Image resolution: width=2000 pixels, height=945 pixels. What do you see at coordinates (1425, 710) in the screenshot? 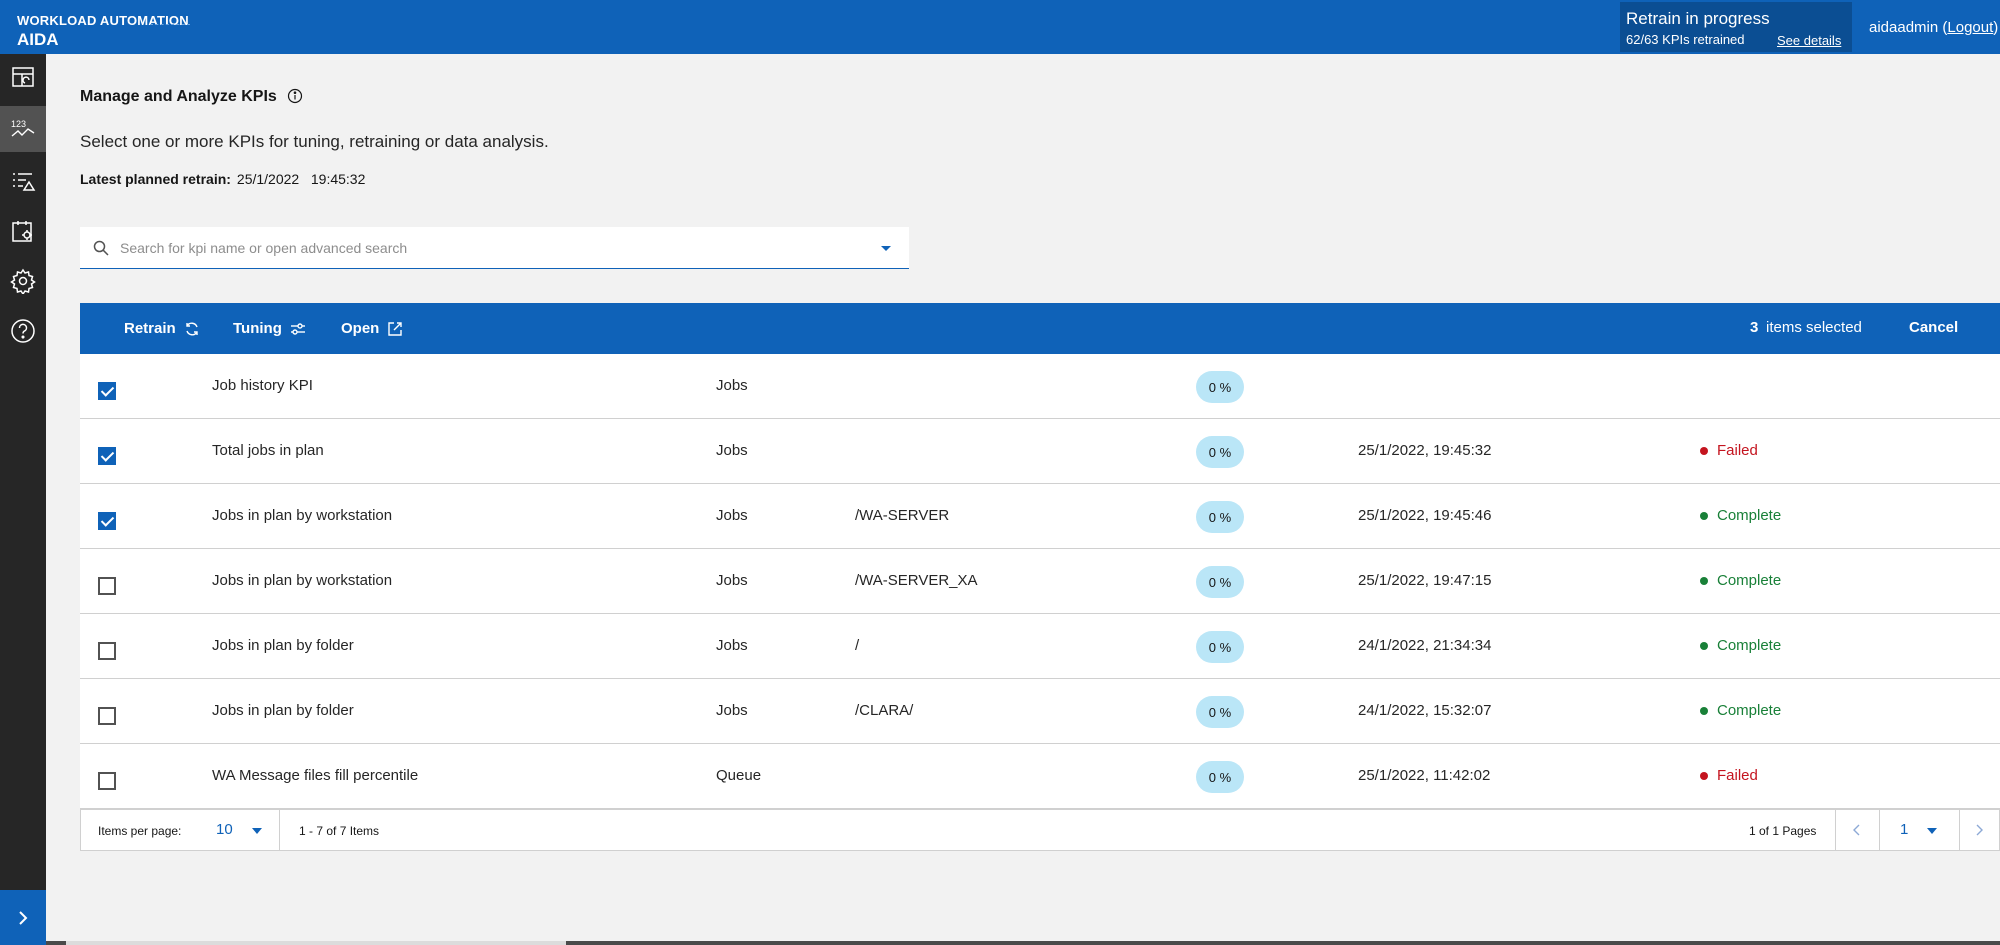
I see `kpi-last-retrain-date: 24/1/2022, 15:32:07` at bounding box center [1425, 710].